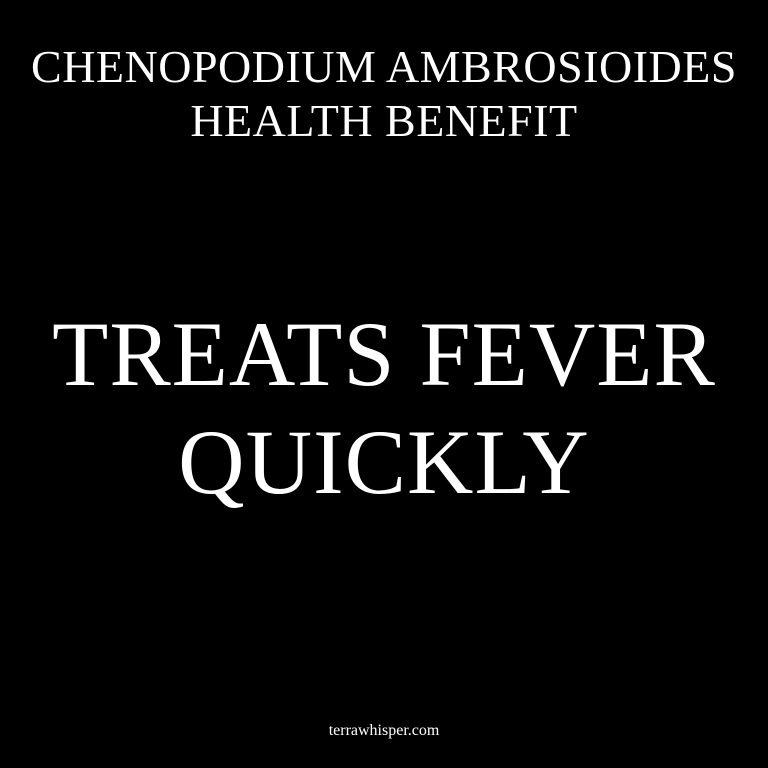  I want to click on title-line-1: CHENOPODIUM AMBROSIOIDES, so click(384, 66).